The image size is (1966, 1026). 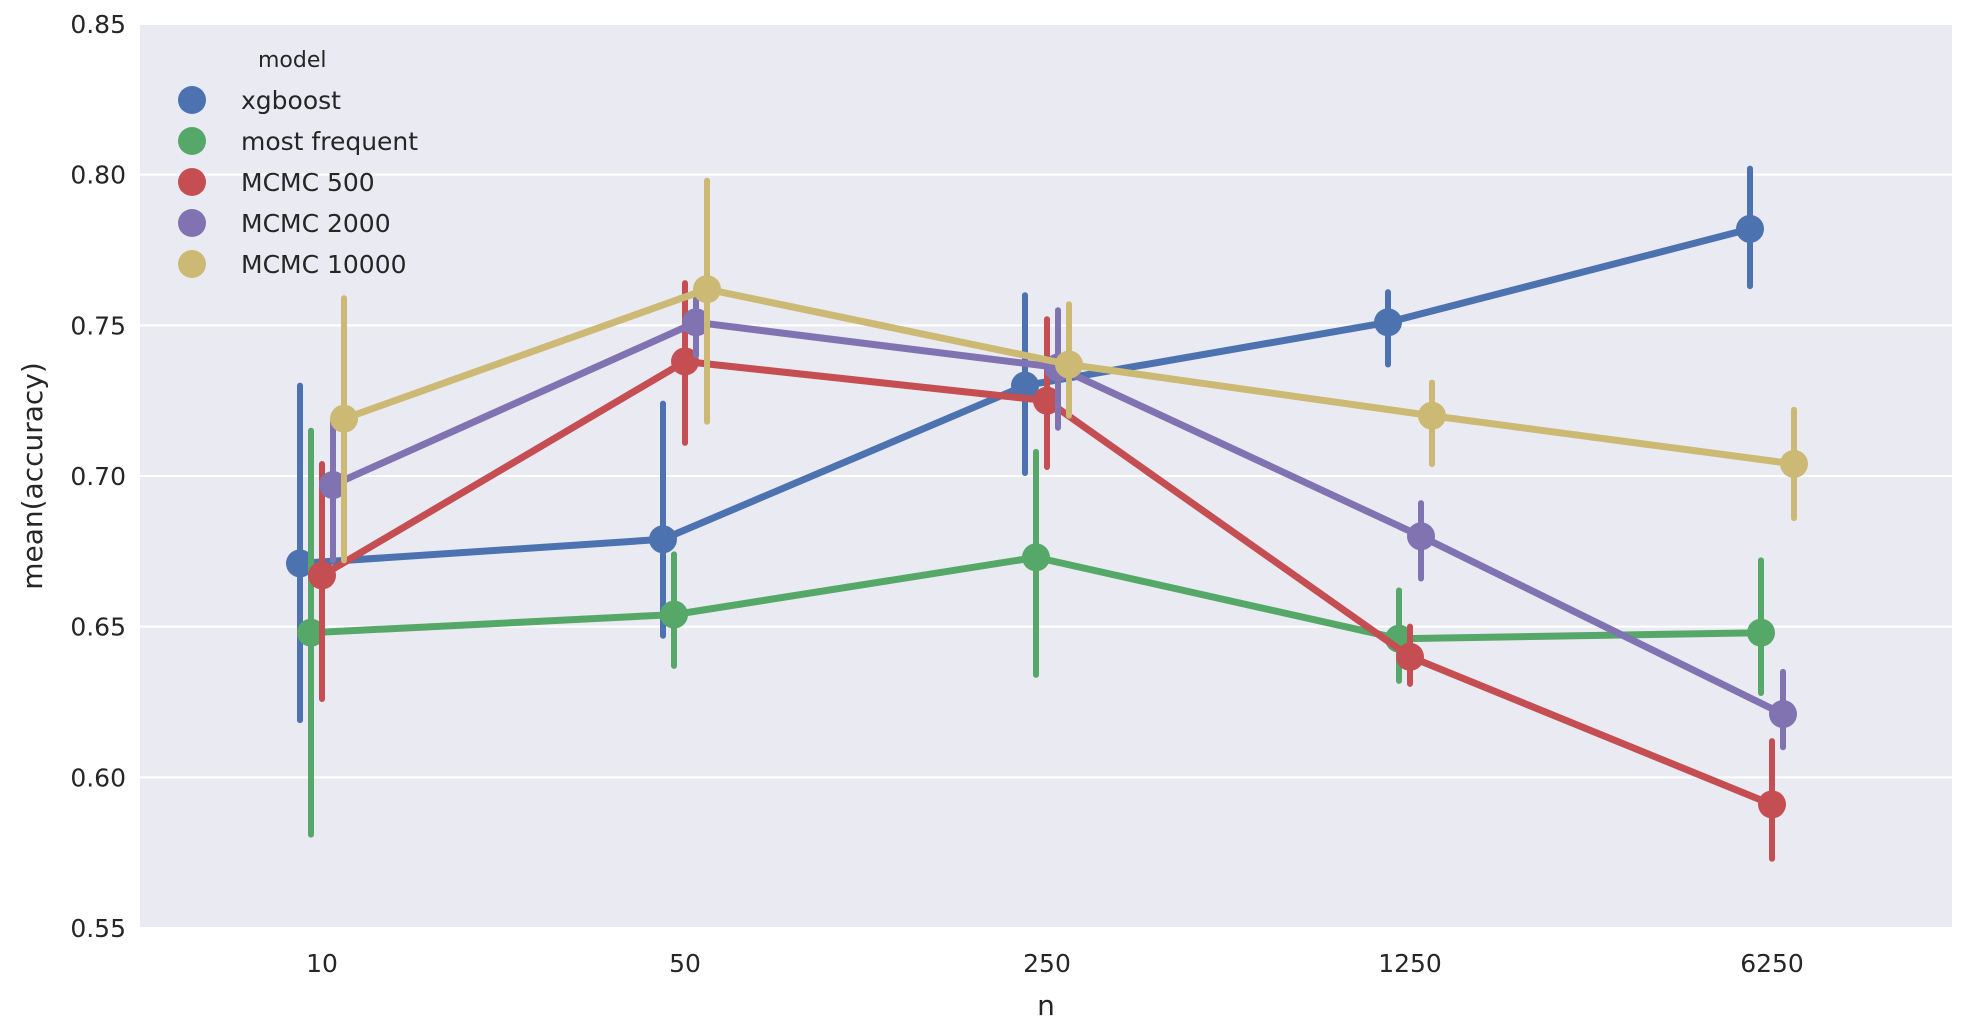 What do you see at coordinates (1410, 963) in the screenshot?
I see `x-tick-label: 1250` at bounding box center [1410, 963].